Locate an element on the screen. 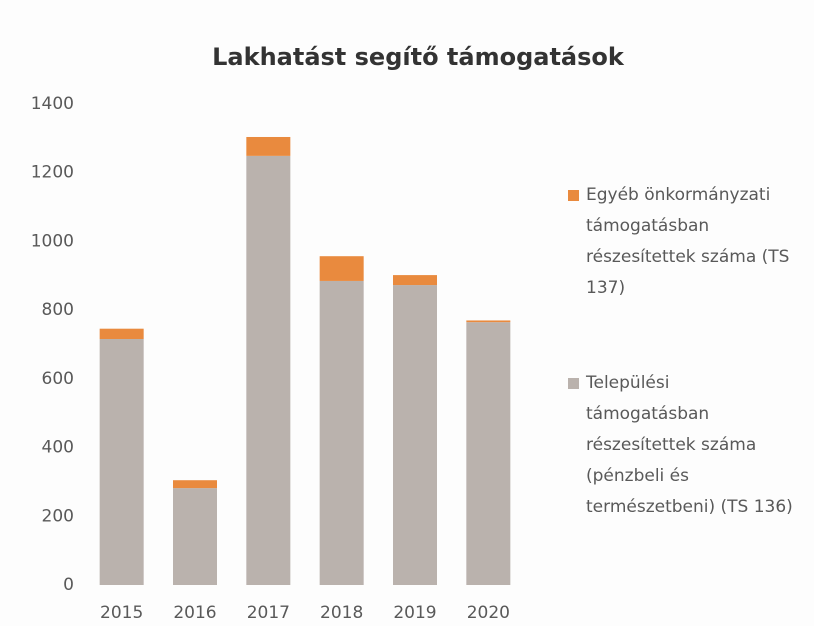  y-tick-label: 600 is located at coordinates (58, 379).